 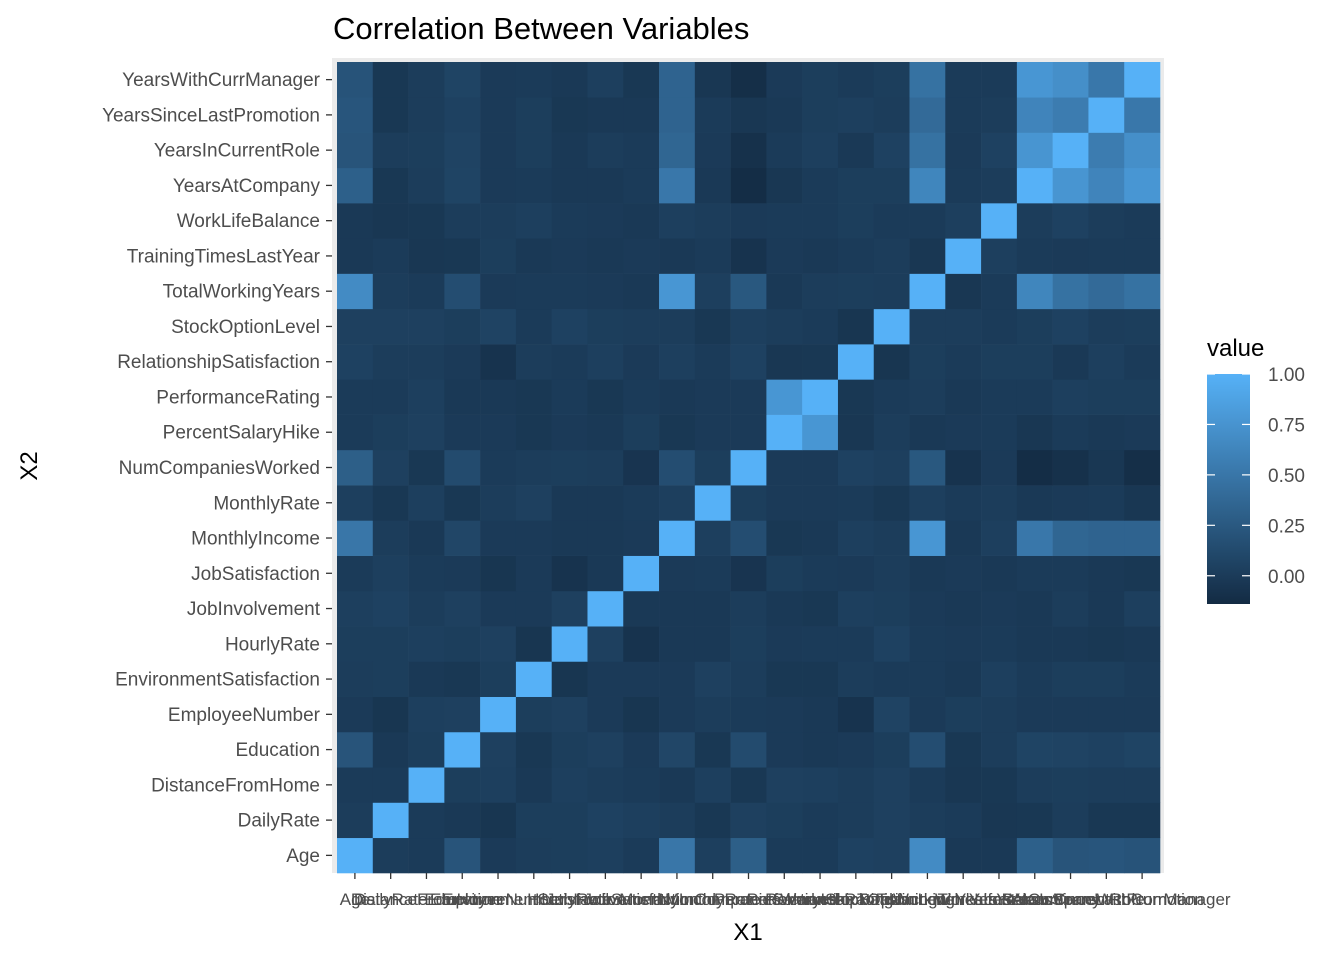 I want to click on y-tick-label: MonthlyRate, so click(x=266, y=503).